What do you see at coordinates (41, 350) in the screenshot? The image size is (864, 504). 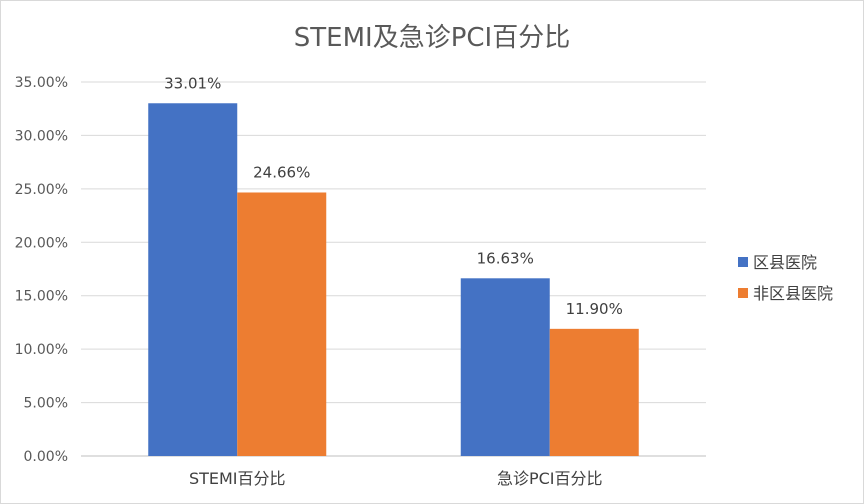 I see `y-tick-label: 10.00%` at bounding box center [41, 350].